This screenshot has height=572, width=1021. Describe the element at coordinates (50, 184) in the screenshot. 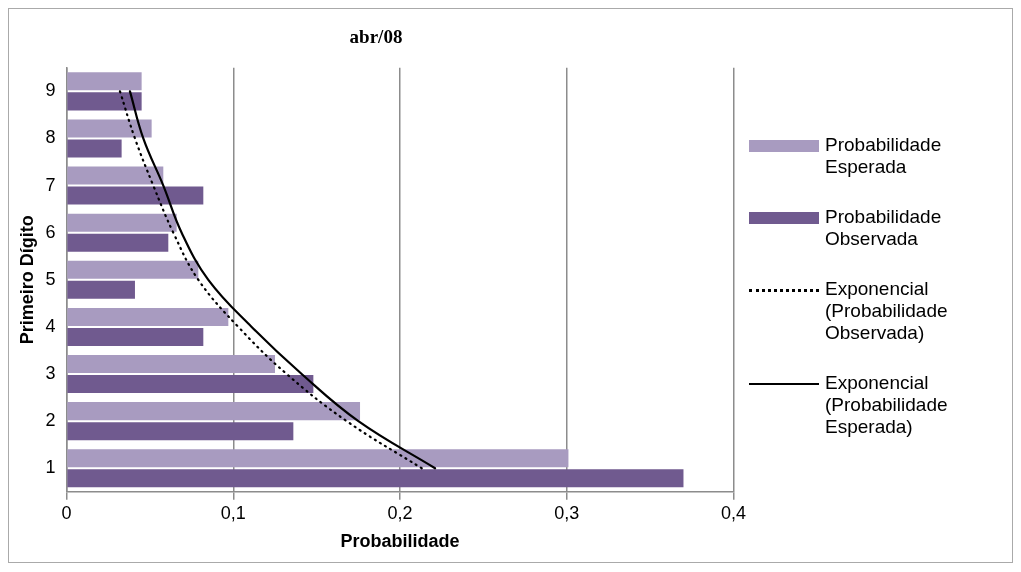

I see `y-tick-label: 7` at that location.